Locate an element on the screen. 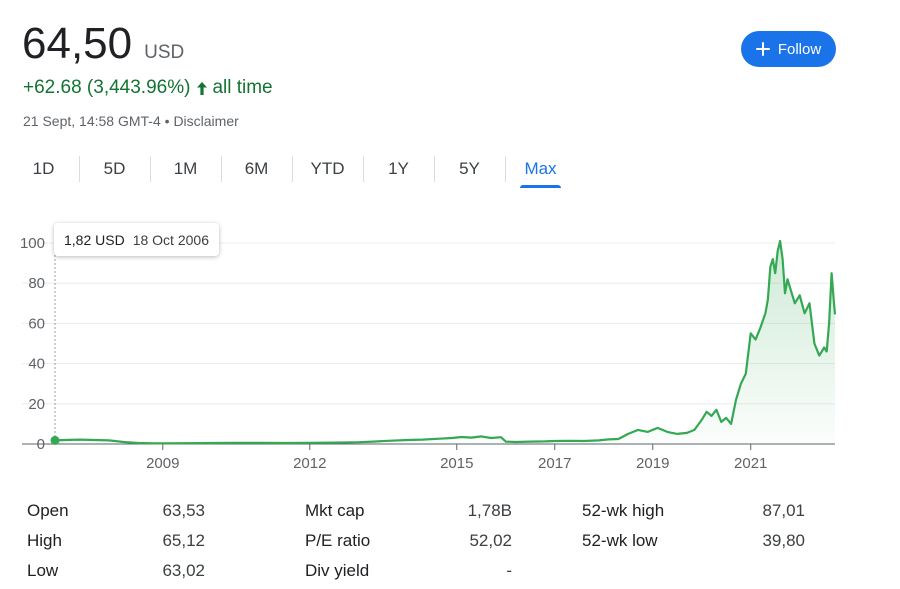 The height and width of the screenshot is (589, 900). stat-label: Div yield is located at coordinates (337, 570).